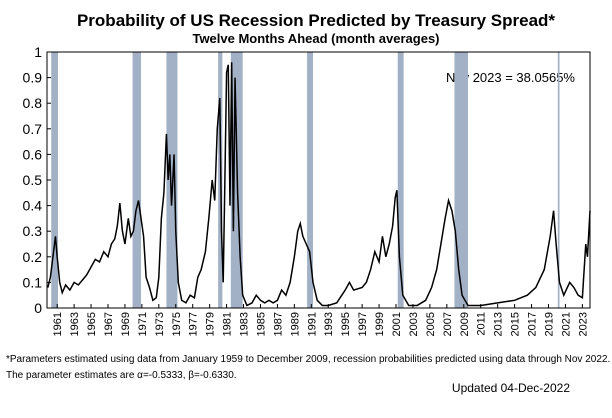 This screenshot has height=418, width=612. I want to click on y-tick-label: 0.6, so click(33, 154).